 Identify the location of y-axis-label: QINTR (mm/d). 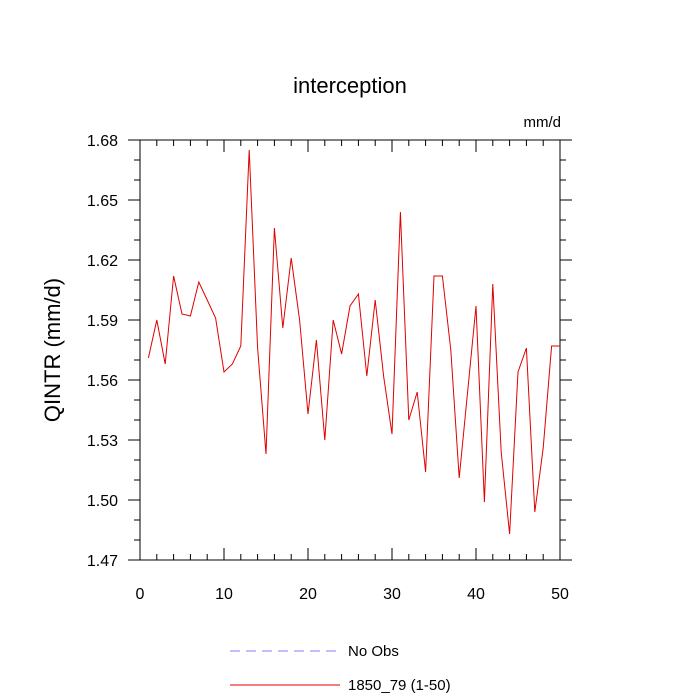
(52, 350).